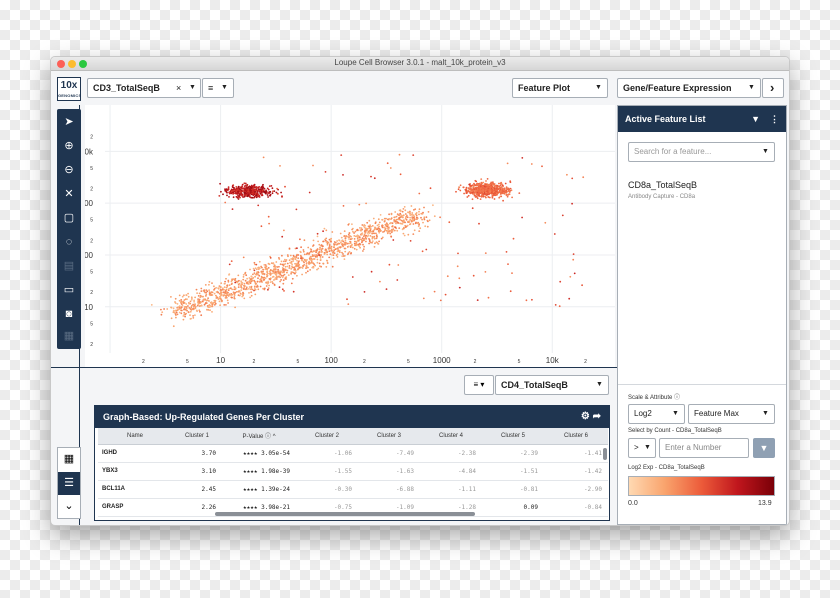 The width and height of the screenshot is (840, 598). I want to click on scale-select: Log2 ▼, so click(656, 414).